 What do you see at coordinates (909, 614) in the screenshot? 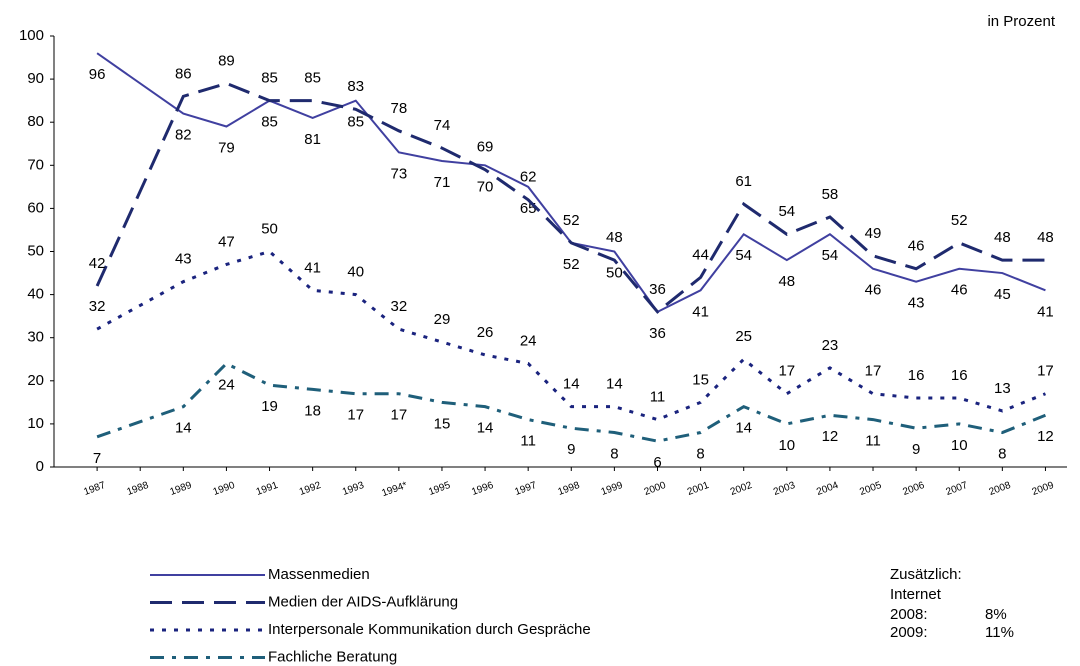
I see `note: 2008:` at bounding box center [909, 614].